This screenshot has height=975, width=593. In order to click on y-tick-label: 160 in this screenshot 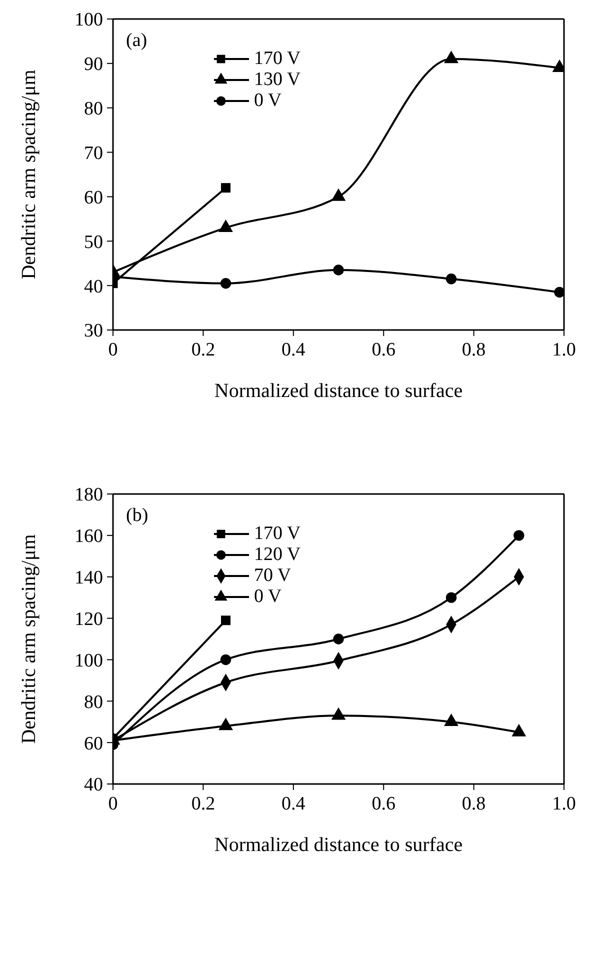, I will do `click(88, 537)`.